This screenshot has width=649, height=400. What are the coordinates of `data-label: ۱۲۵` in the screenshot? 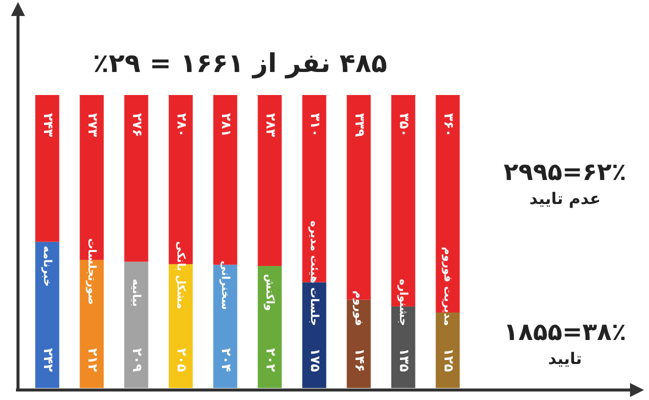 It's located at (448, 360).